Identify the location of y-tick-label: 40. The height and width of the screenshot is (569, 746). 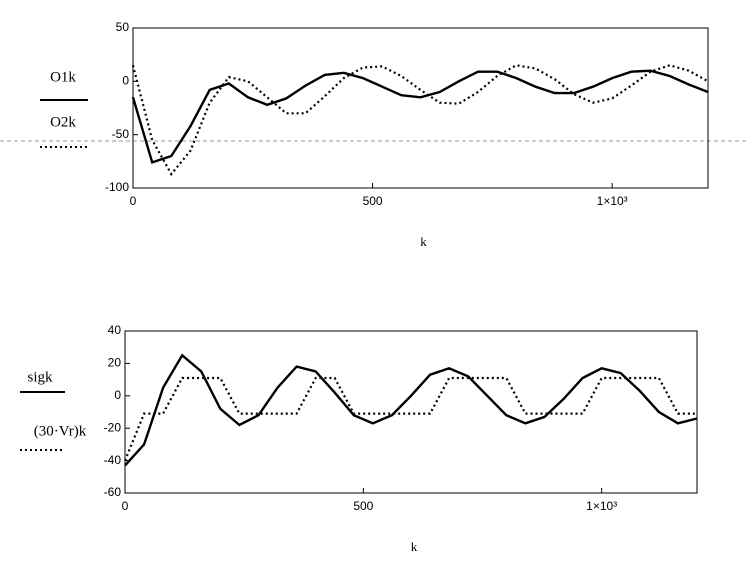
(115, 330).